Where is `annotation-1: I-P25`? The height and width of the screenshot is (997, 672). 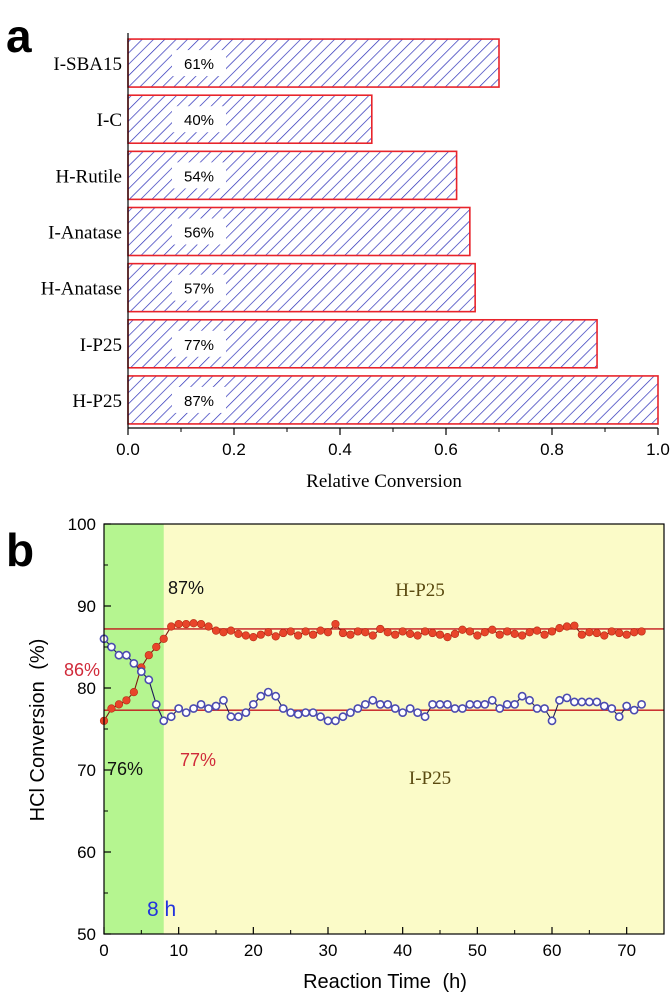 annotation-1: I-P25 is located at coordinates (430, 778).